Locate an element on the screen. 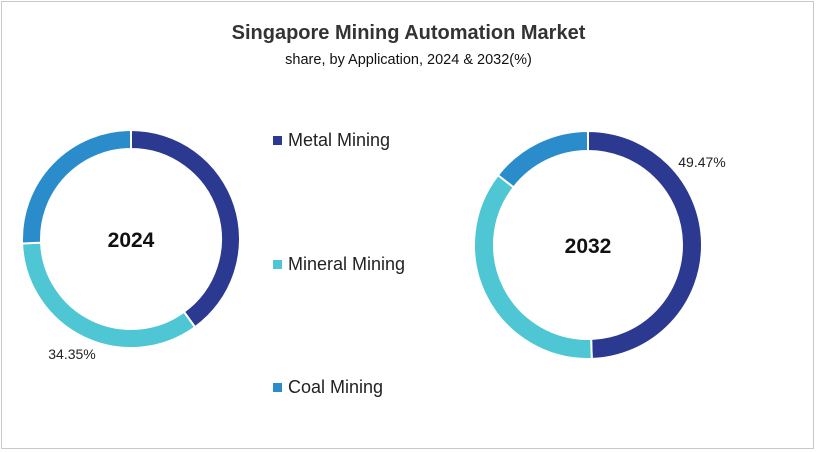 The width and height of the screenshot is (817, 452). legend-label-coal-mining: Coal Mining is located at coordinates (336, 386).